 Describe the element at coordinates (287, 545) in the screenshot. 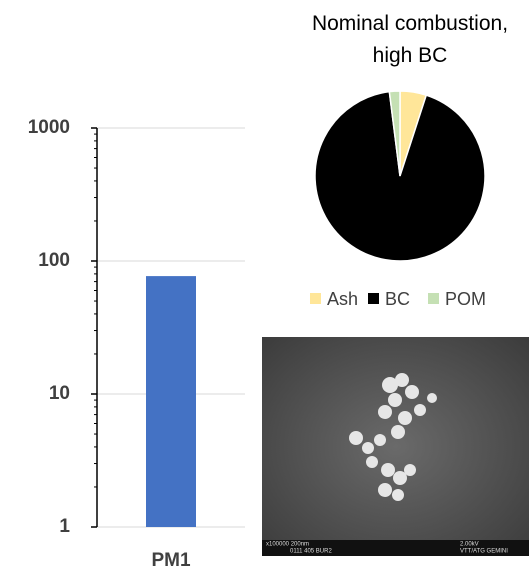

I see `sem-label: x100000 200nm` at that location.